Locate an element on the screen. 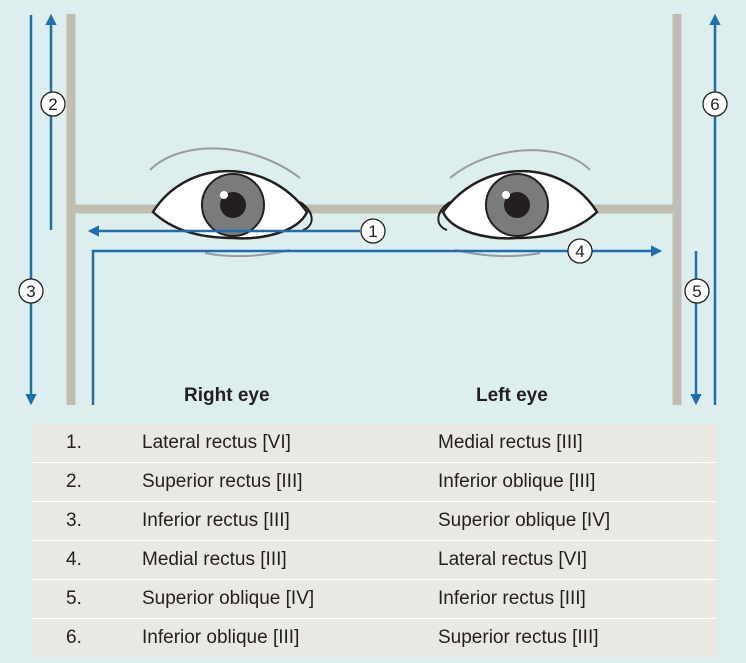 Image resolution: width=746 pixels, height=663 pixels. right-eye-icon is located at coordinates (231, 202).